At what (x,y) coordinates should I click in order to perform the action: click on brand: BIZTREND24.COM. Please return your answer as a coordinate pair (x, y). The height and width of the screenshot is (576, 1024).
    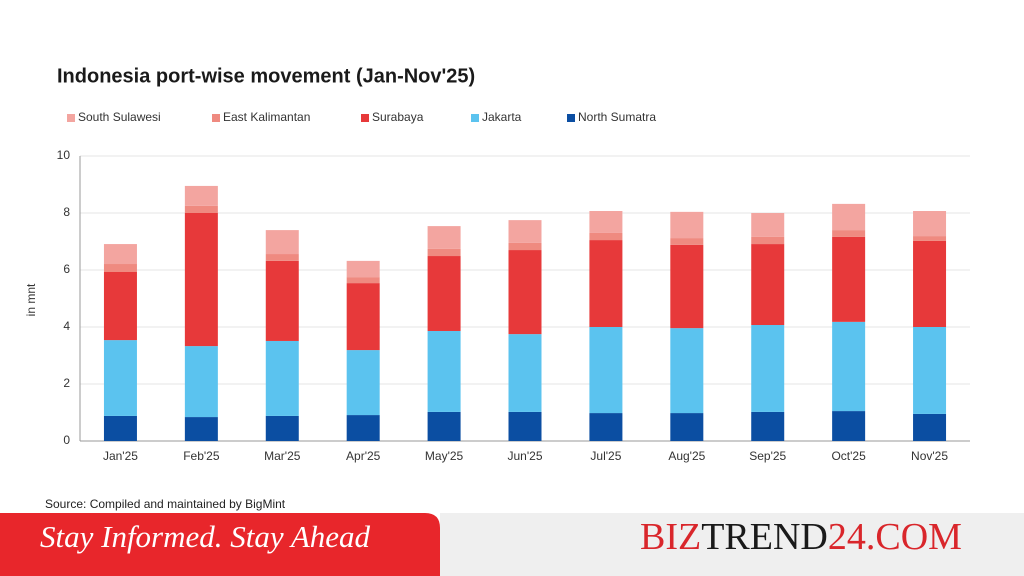
    Looking at the image, I should click on (801, 537).